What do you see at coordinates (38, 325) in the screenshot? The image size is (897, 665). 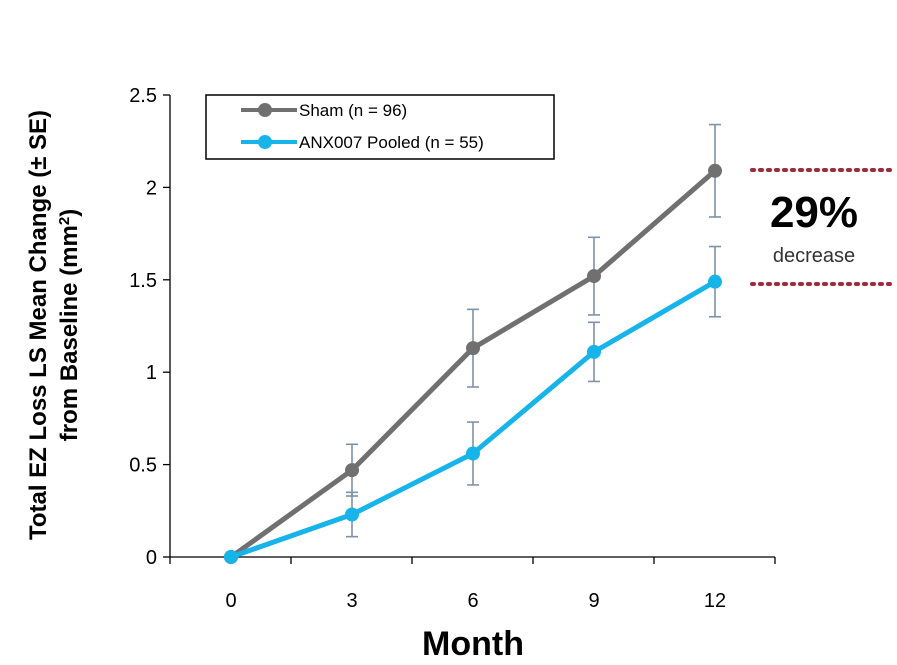 I see `y-axis-title-line1: Total EZ Loss LS Mean Change (± SE)` at bounding box center [38, 325].